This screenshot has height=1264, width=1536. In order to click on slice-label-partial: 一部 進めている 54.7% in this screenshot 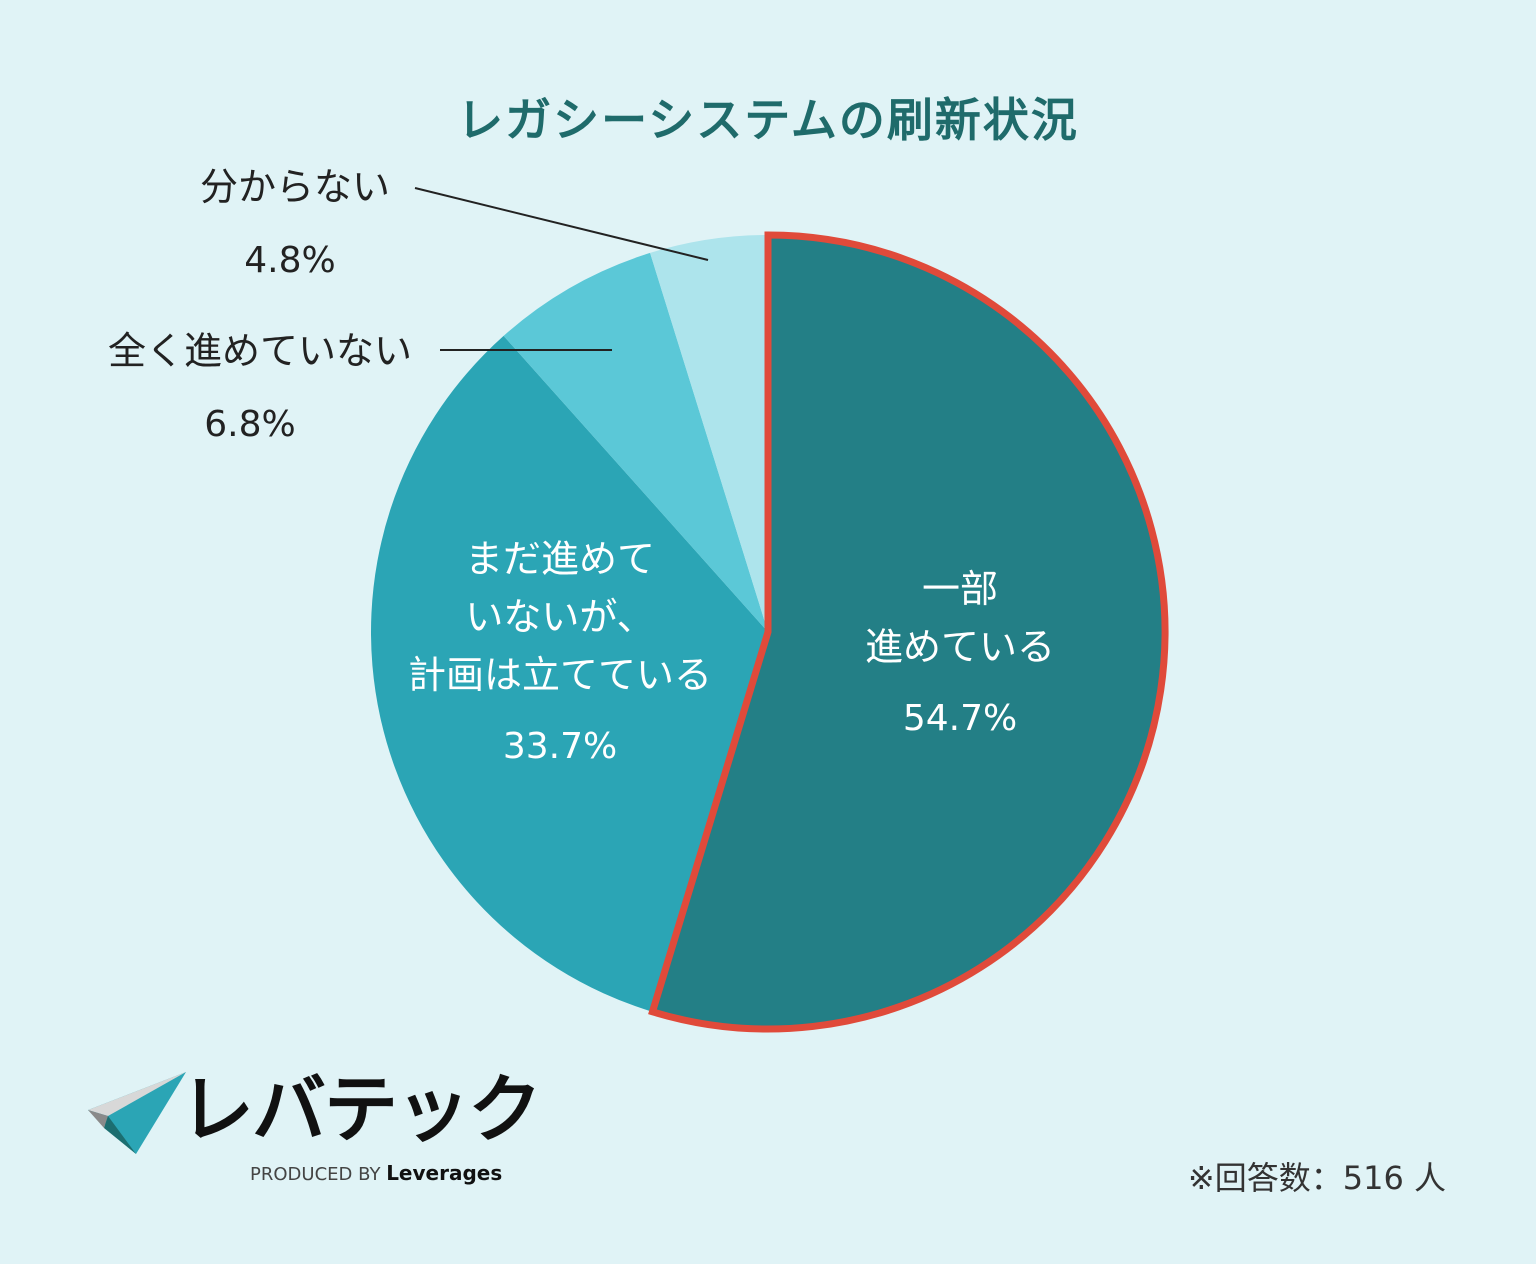, I will do `click(960, 654)`.